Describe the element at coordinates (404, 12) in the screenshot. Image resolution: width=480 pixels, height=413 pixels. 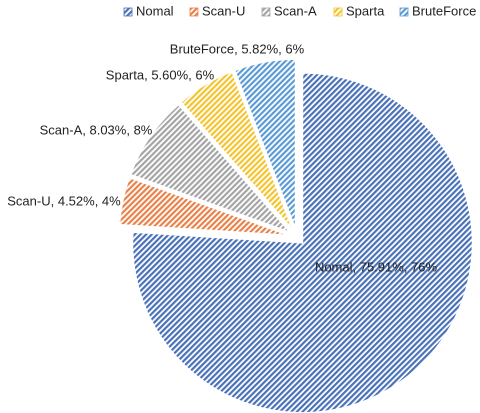
I see `legend-swatch-bruteforce` at that location.